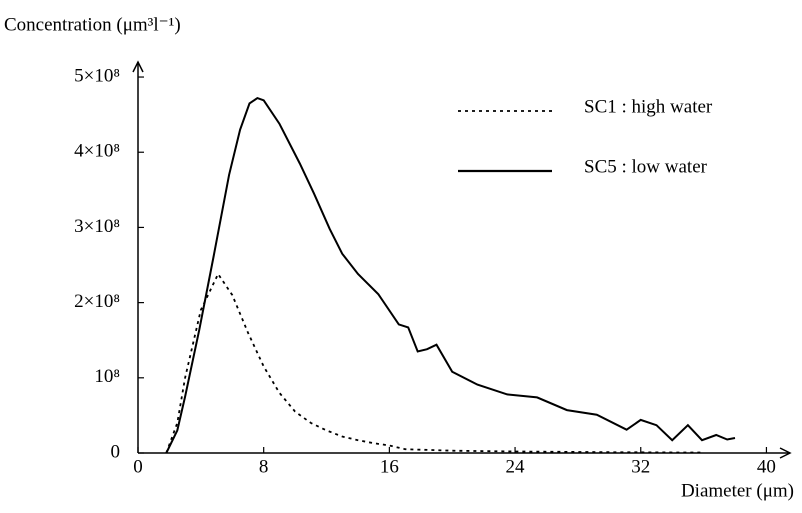 This screenshot has width=802, height=513. What do you see at coordinates (389, 466) in the screenshot?
I see `x-tick-label: 16` at bounding box center [389, 466].